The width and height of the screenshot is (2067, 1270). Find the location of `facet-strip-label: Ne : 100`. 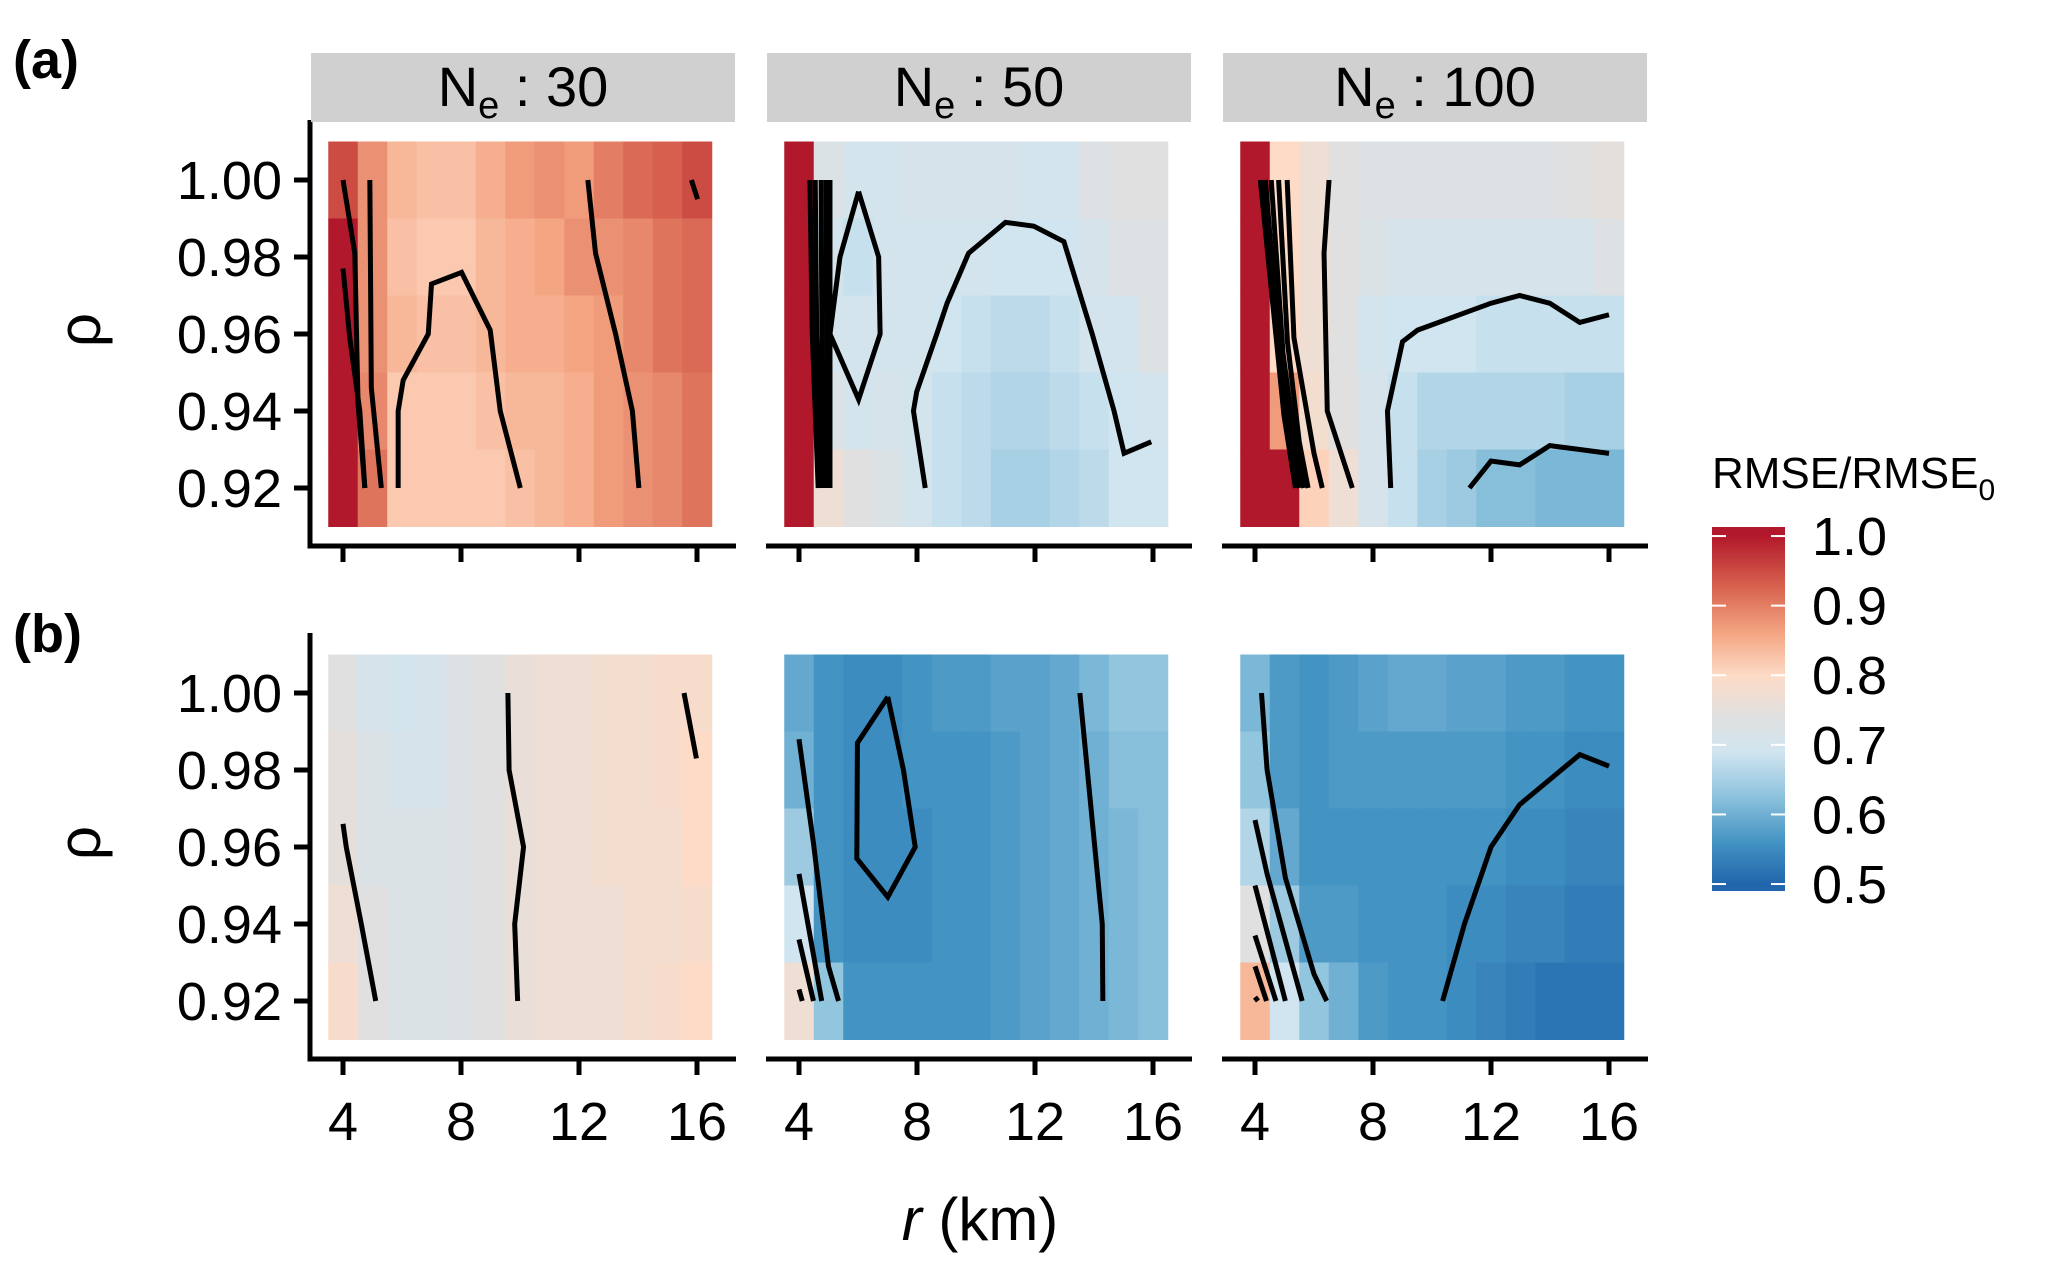

facet-strip-label: Ne : 100 is located at coordinates (1435, 91).